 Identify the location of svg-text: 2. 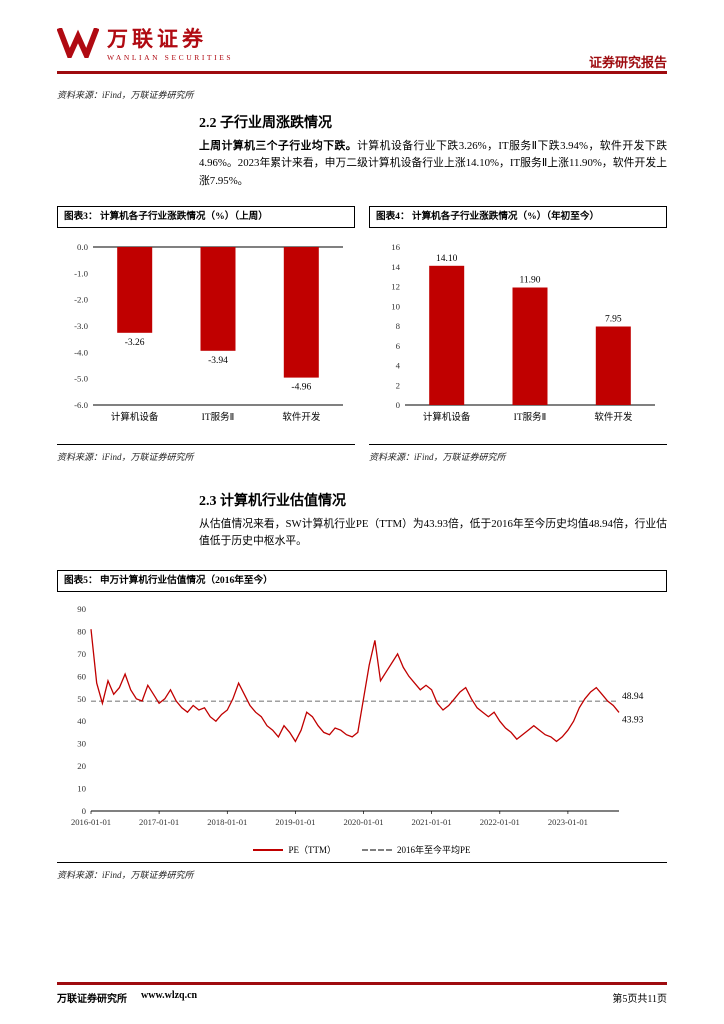
(398, 385).